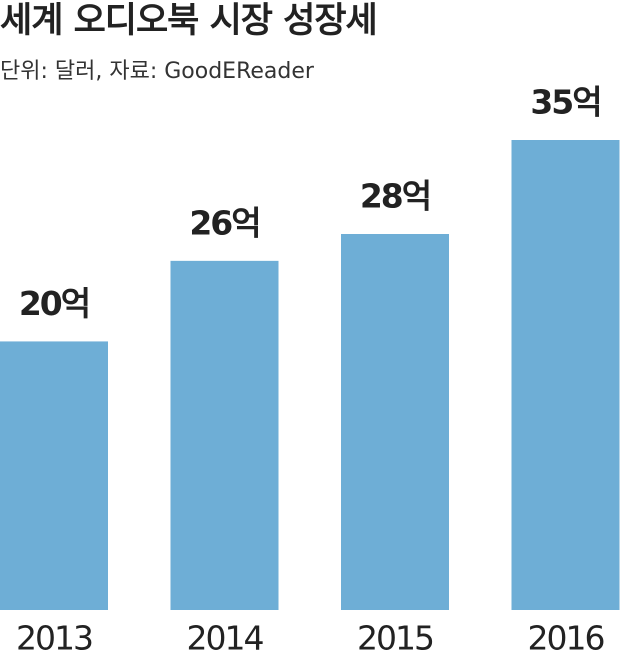 The image size is (620, 657). Describe the element at coordinates (224, 222) in the screenshot. I see `value-label: 26억` at that location.